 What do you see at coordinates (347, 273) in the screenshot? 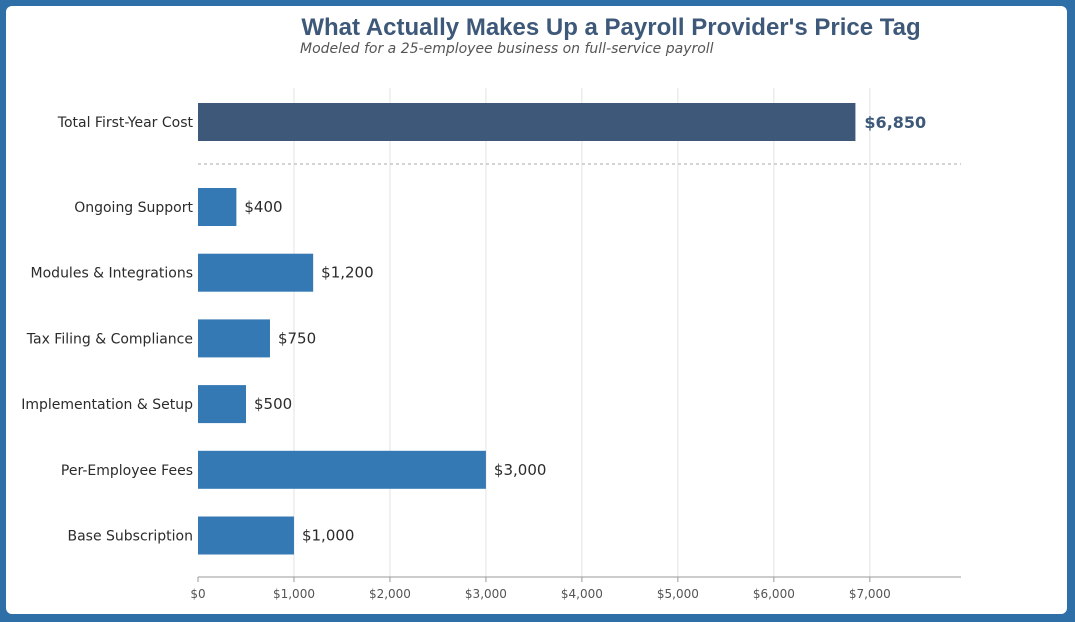
I see `value-label: $1,200` at bounding box center [347, 273].